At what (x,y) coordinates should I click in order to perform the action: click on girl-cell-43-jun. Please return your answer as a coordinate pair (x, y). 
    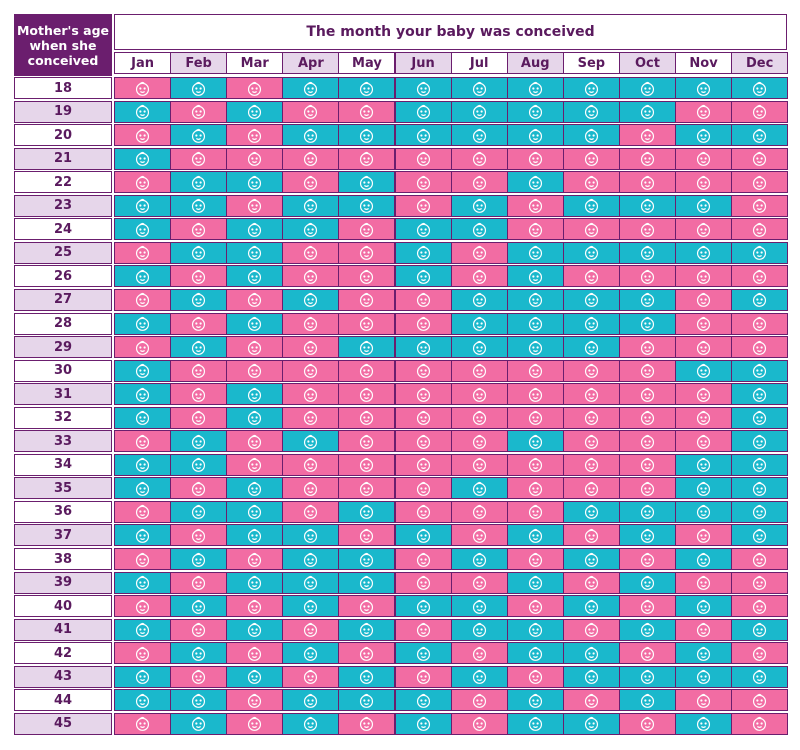
    Looking at the image, I should click on (423, 676).